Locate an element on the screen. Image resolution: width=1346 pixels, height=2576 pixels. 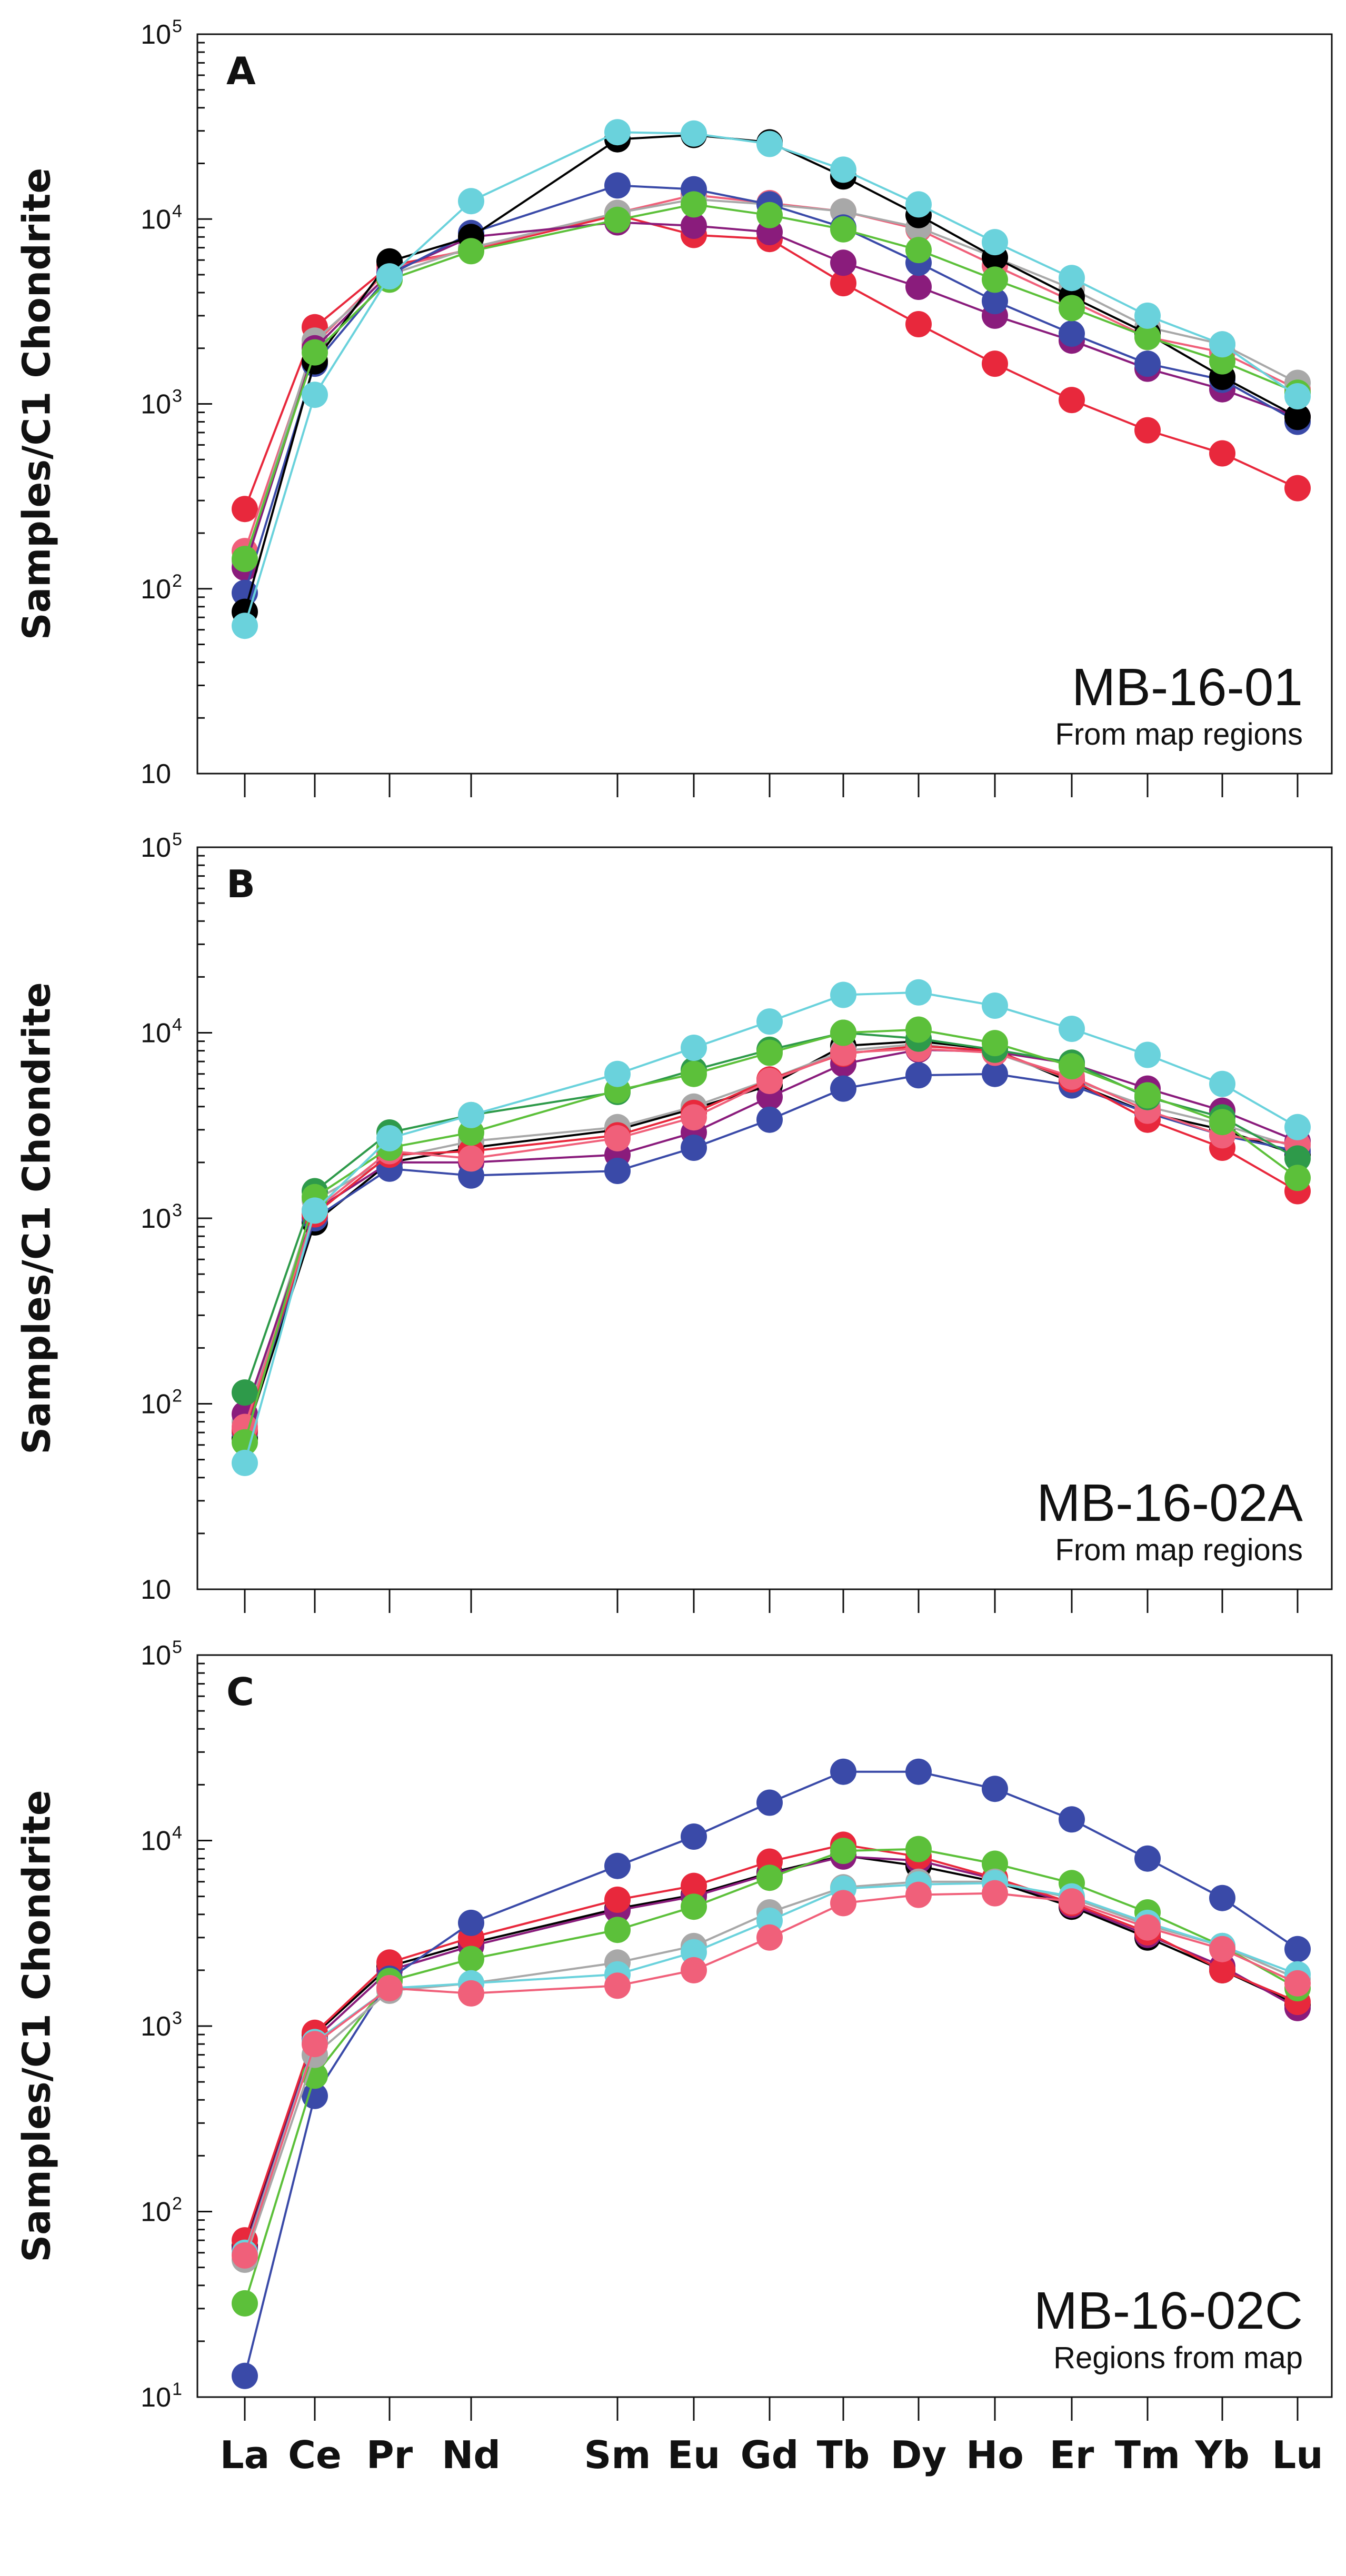
data-point-red-La is located at coordinates (245, 509).